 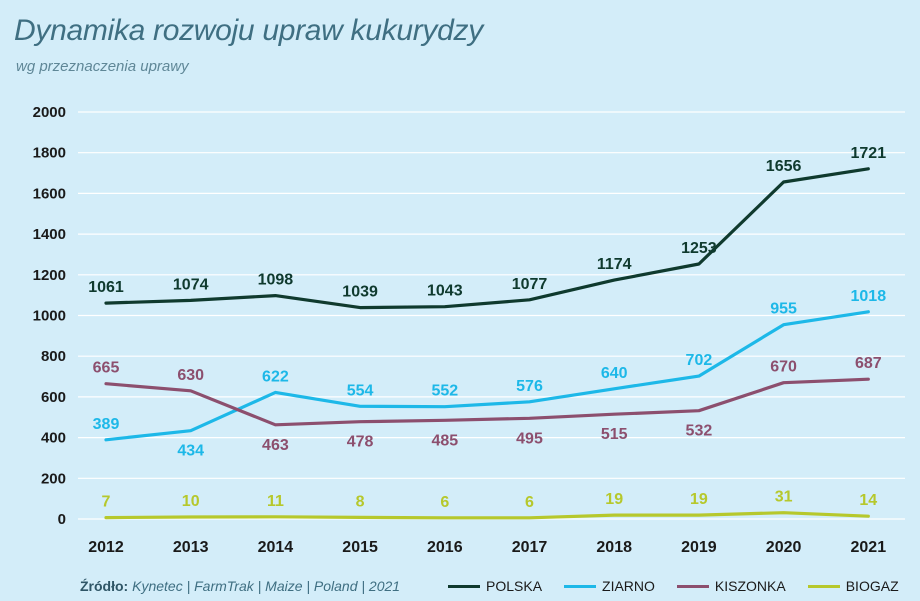 I want to click on data-label-polska: 1043, so click(x=445, y=291).